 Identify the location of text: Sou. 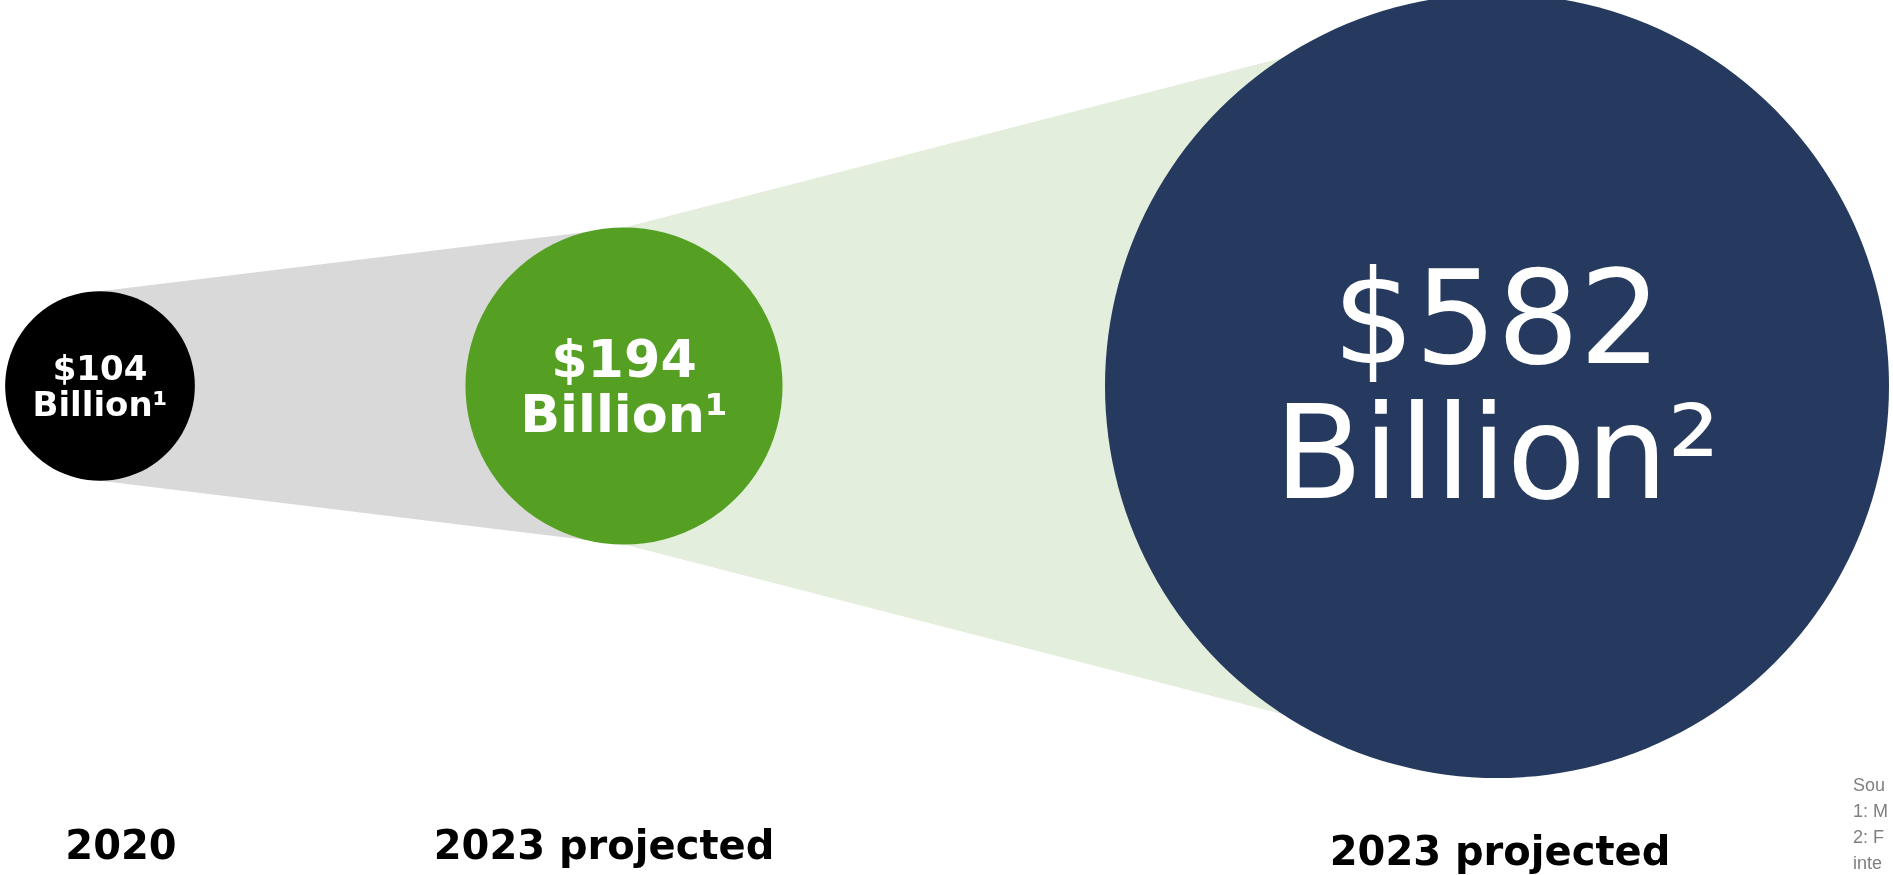
(1869, 785).